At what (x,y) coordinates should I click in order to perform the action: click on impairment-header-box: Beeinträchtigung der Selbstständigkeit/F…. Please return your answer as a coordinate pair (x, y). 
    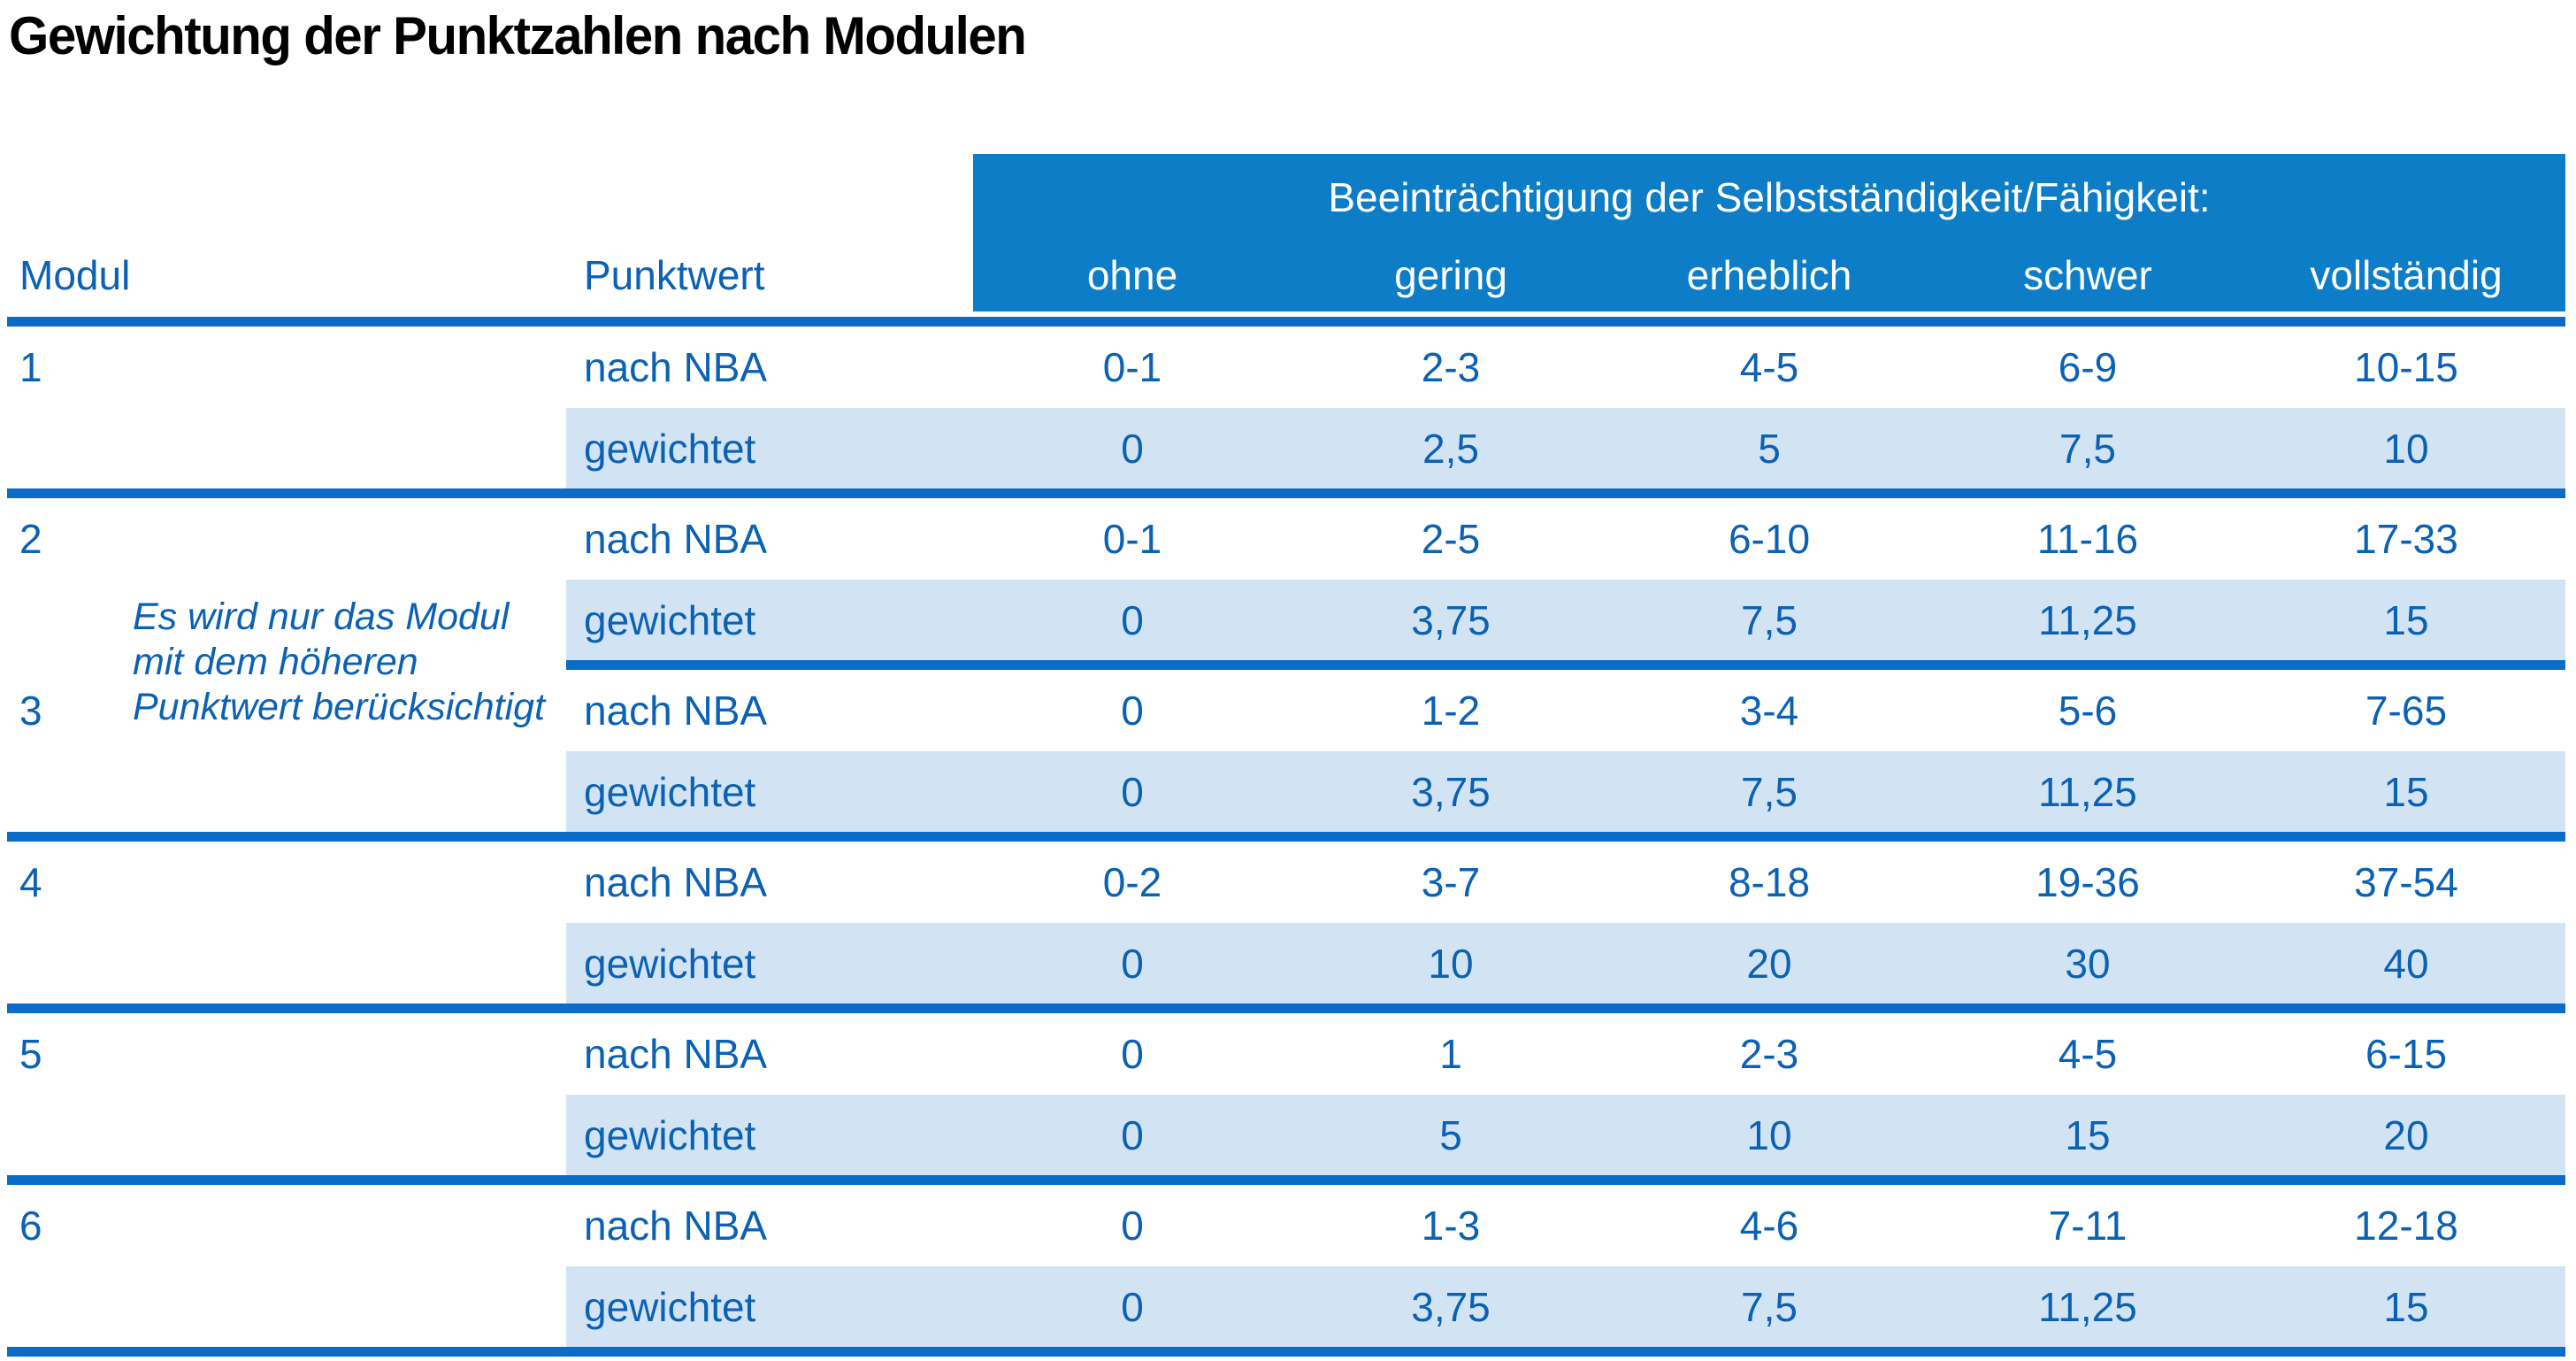
    Looking at the image, I should click on (1769, 232).